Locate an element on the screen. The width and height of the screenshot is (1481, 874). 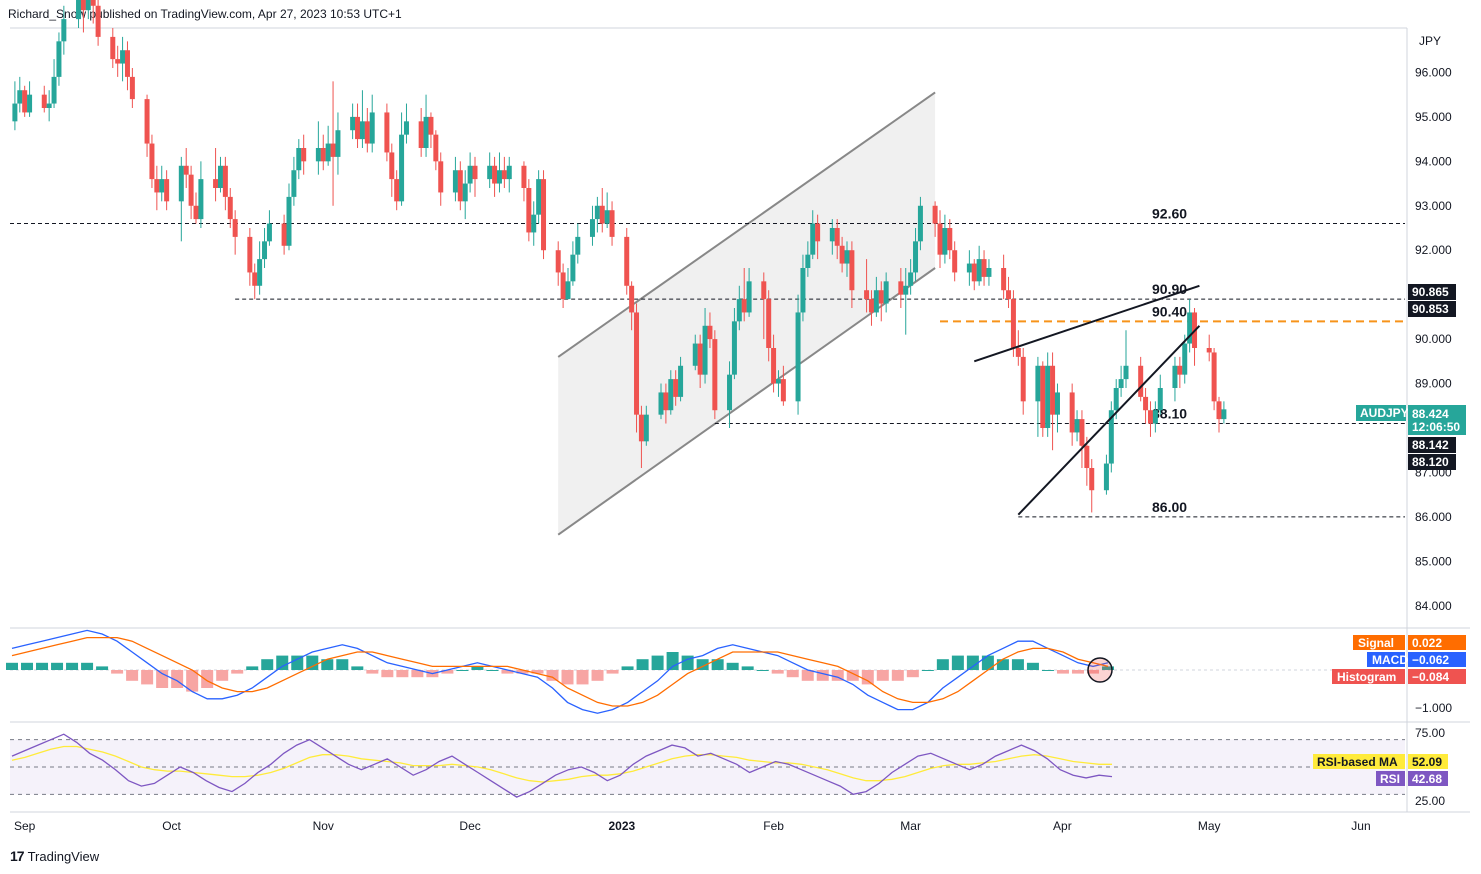
macd-legend-value-bg is located at coordinates (1437, 659).